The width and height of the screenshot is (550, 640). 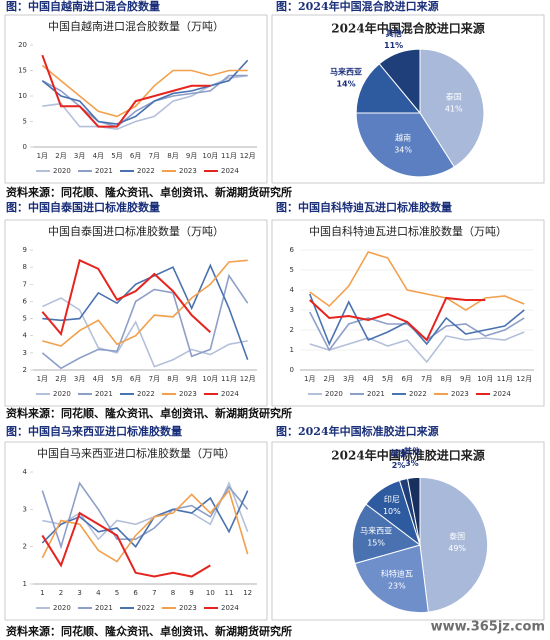 I want to click on y-tick-label: 0, so click(x=25, y=147).